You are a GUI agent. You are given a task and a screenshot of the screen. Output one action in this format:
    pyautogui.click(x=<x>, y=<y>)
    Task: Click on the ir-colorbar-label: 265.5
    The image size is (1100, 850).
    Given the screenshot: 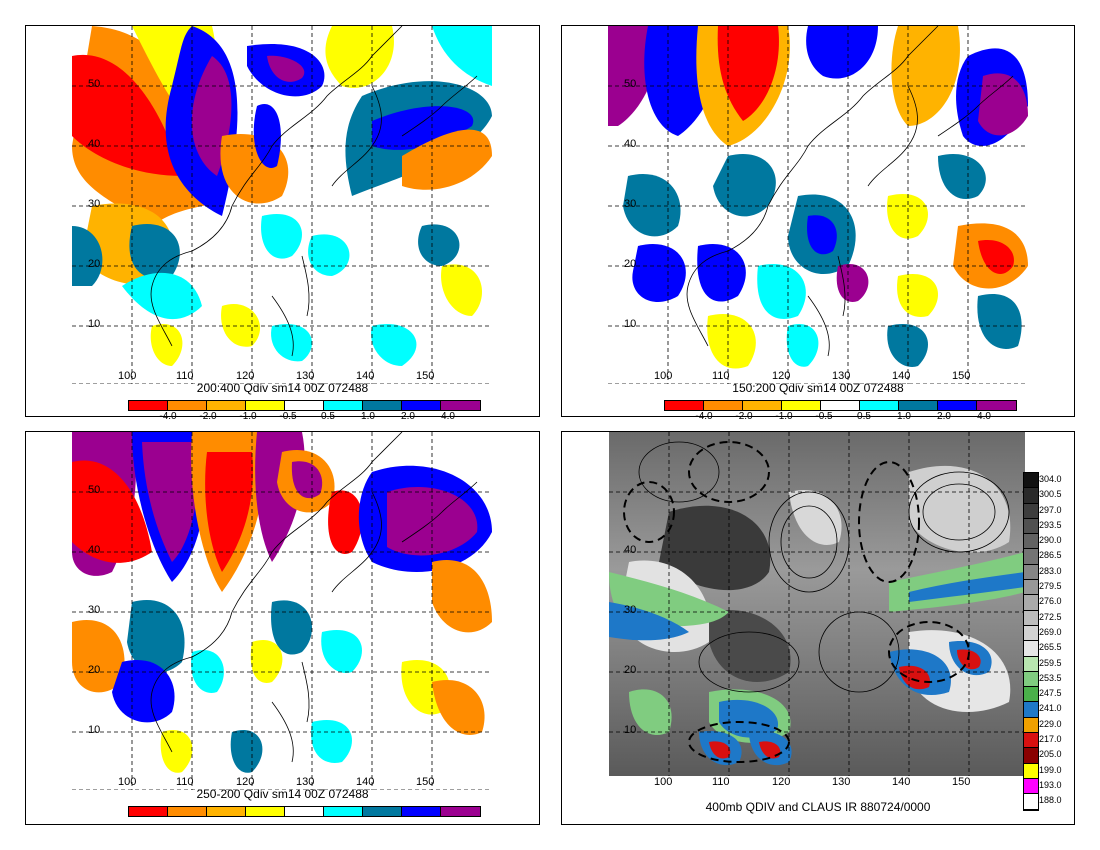 What is the action you would take?
    pyautogui.click(x=1050, y=647)
    